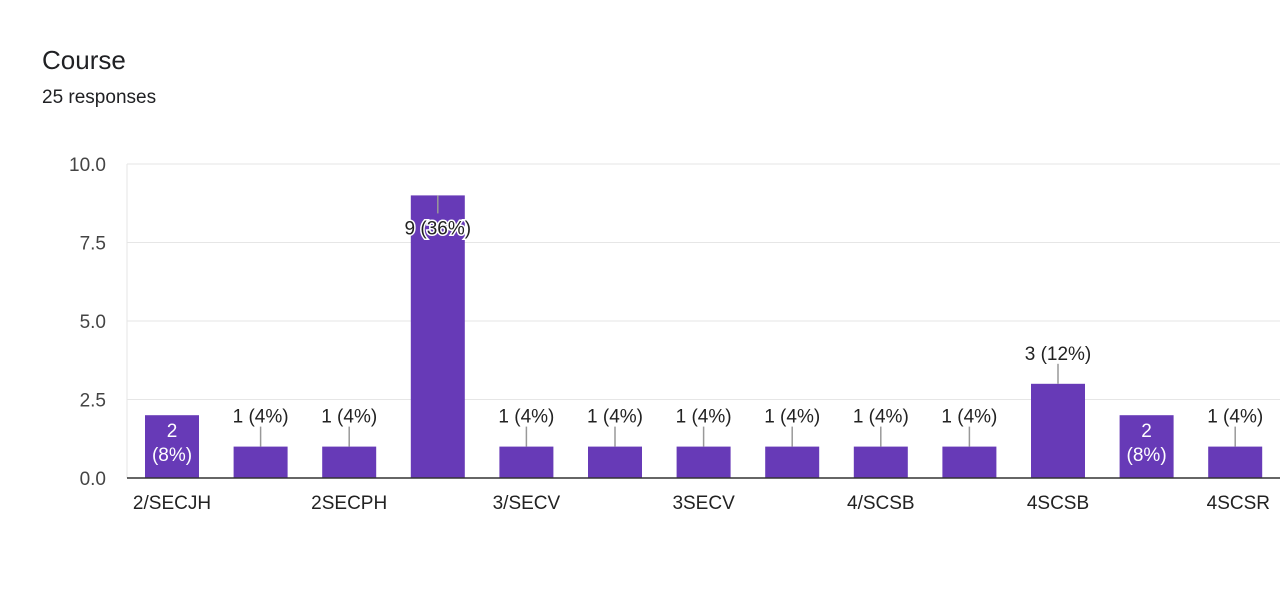 The width and height of the screenshot is (1280, 608). I want to click on data-label: 9 (36%), so click(438, 228).